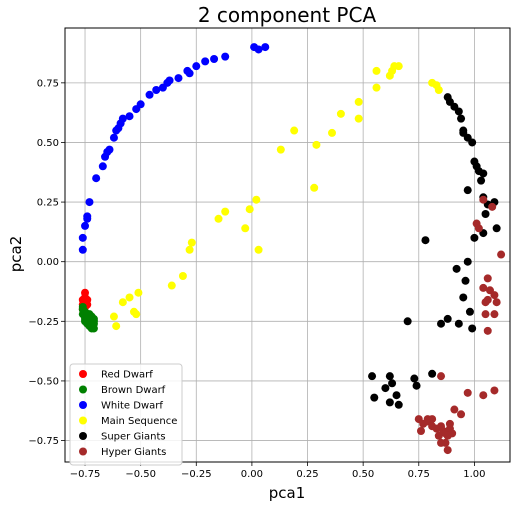 The image size is (517, 506). What do you see at coordinates (85, 474) in the screenshot?
I see `x-tick-label: −0.75` at bounding box center [85, 474].